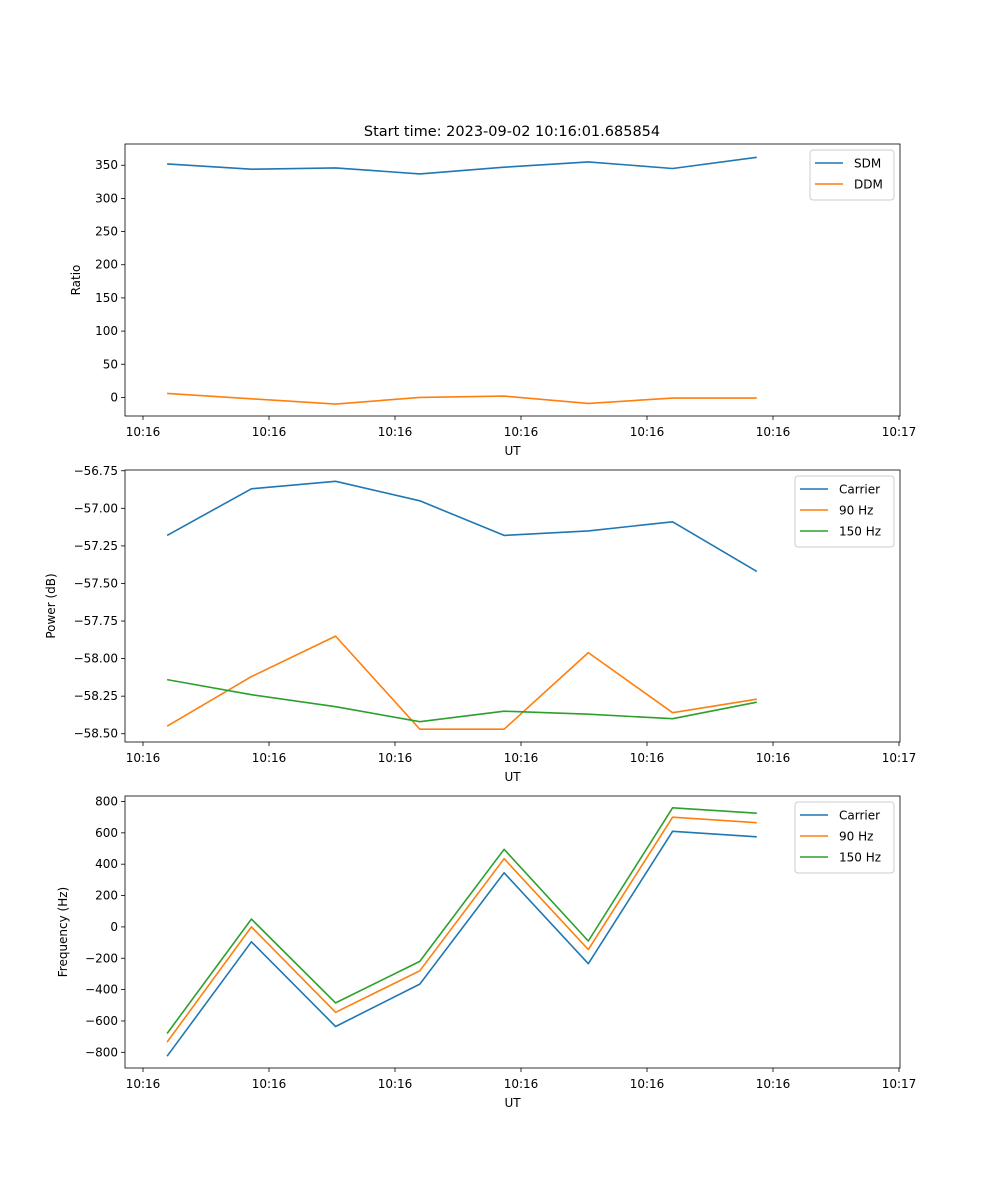 This screenshot has width=1000, height=1204. Describe the element at coordinates (106, 331) in the screenshot. I see `y-tick-label: 100` at that location.